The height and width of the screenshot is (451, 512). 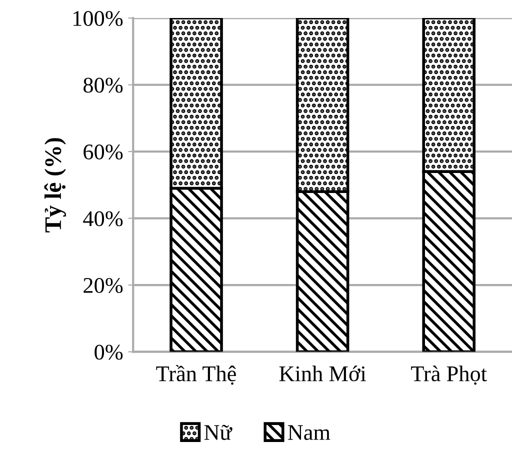 I want to click on x-tick-label: Trần Thệ, so click(x=196, y=375).